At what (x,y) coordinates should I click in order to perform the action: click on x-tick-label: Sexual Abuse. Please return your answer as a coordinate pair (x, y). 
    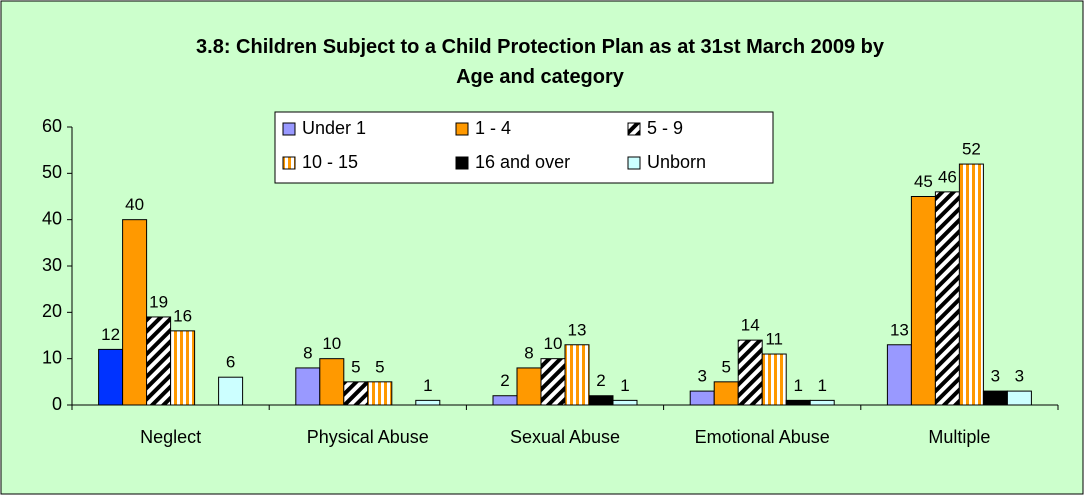
    Looking at the image, I should click on (565, 437).